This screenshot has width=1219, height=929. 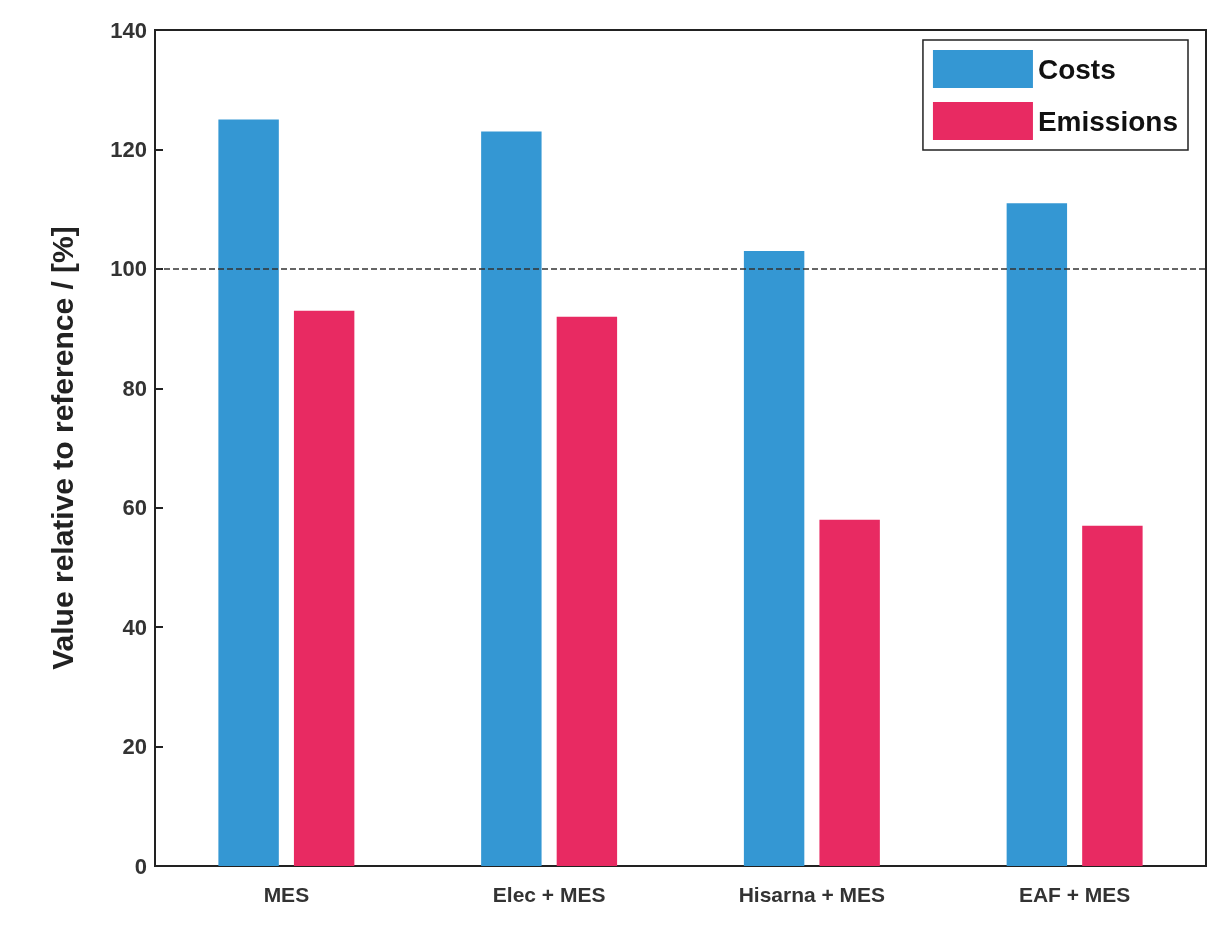 What do you see at coordinates (128, 149) in the screenshot?
I see `y-tick-label: 120` at bounding box center [128, 149].